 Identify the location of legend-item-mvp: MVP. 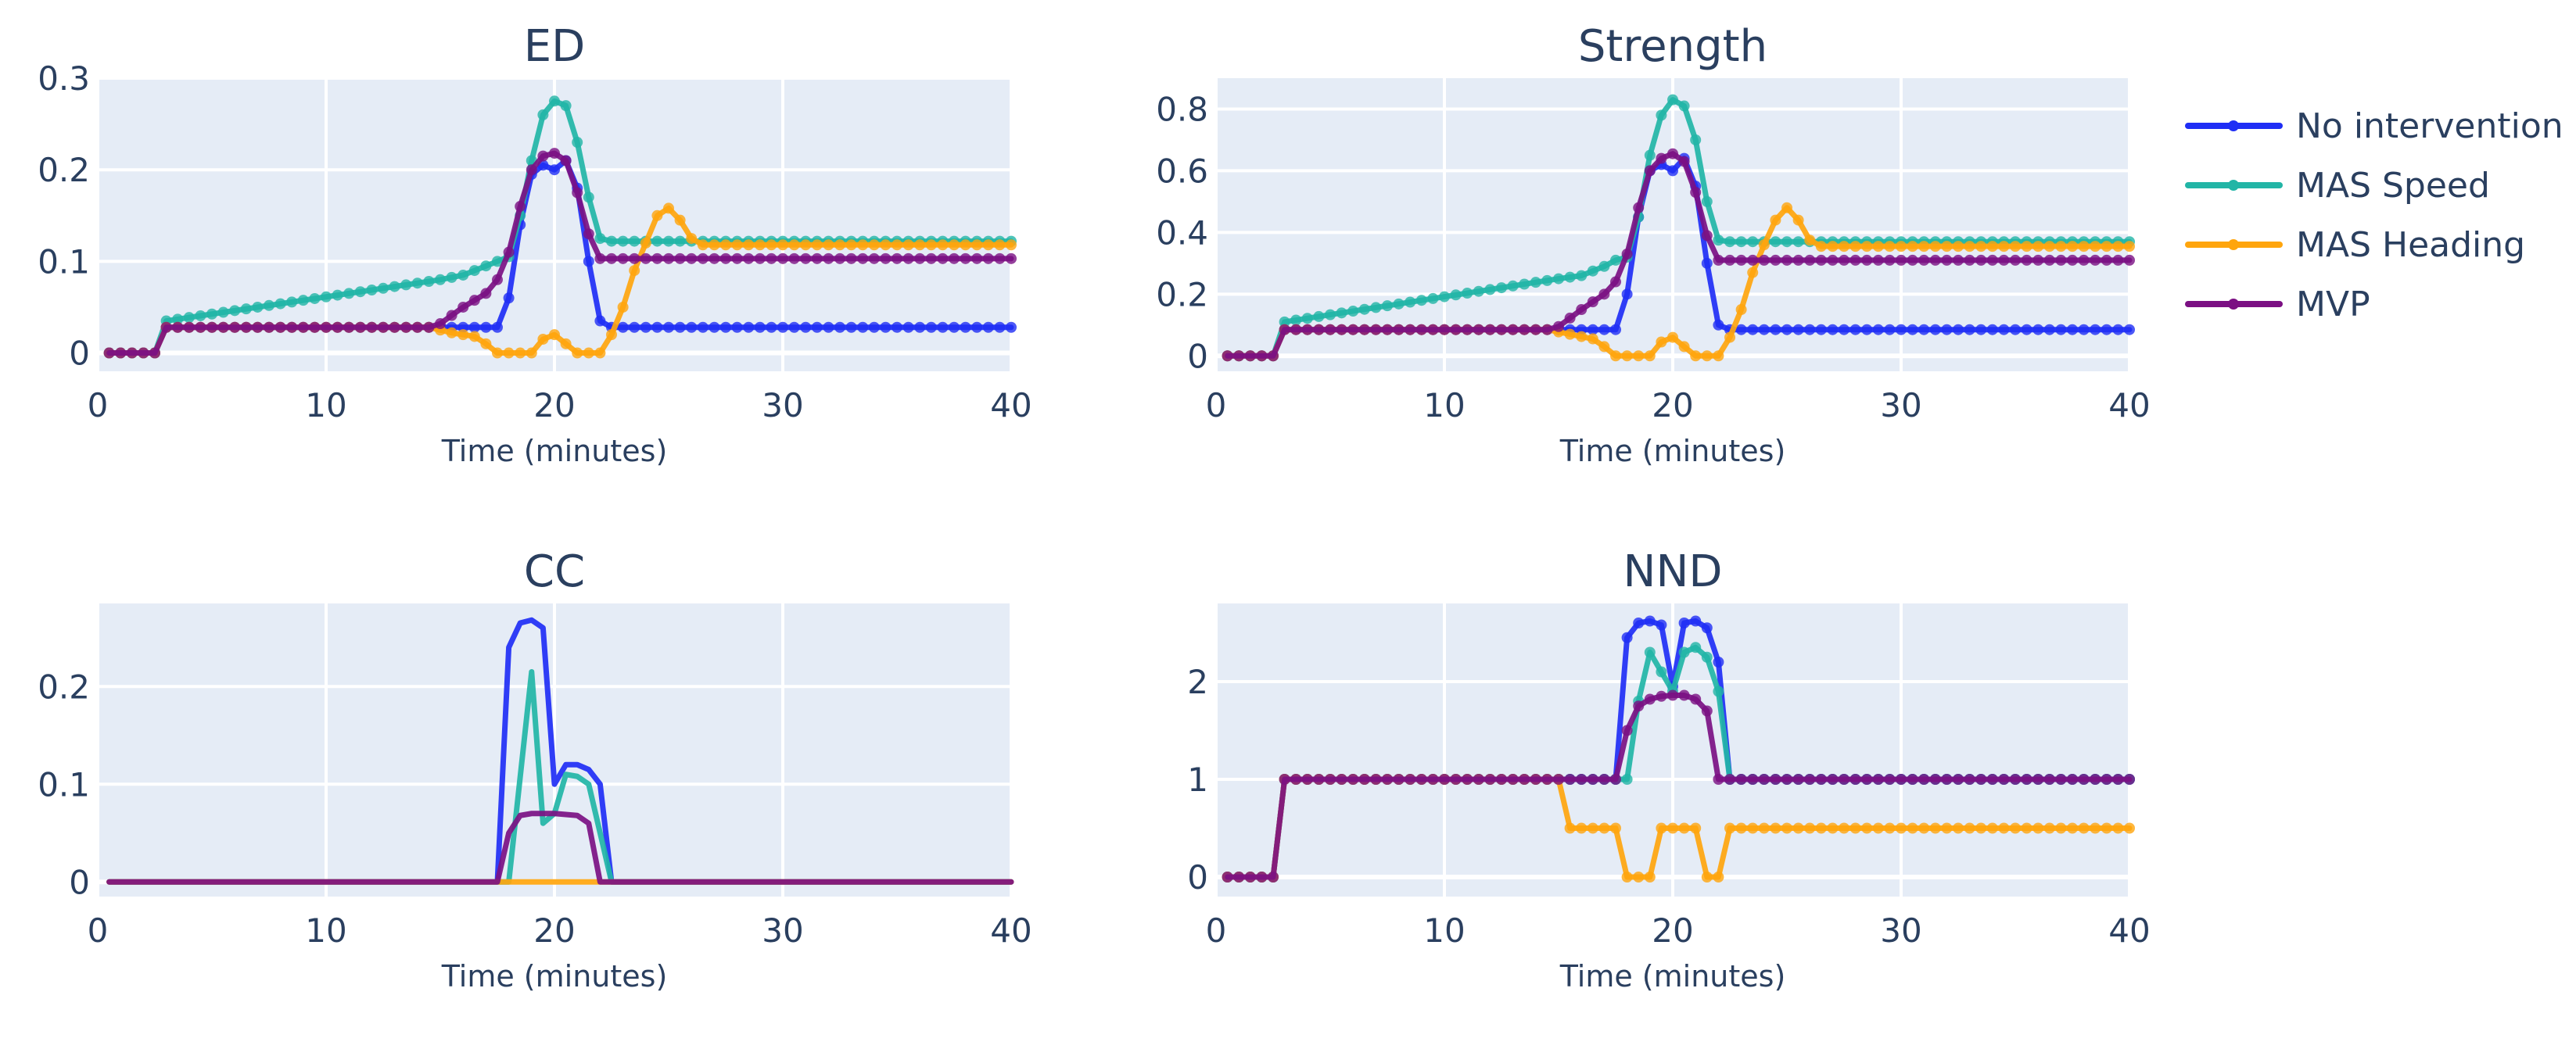
(2277, 304).